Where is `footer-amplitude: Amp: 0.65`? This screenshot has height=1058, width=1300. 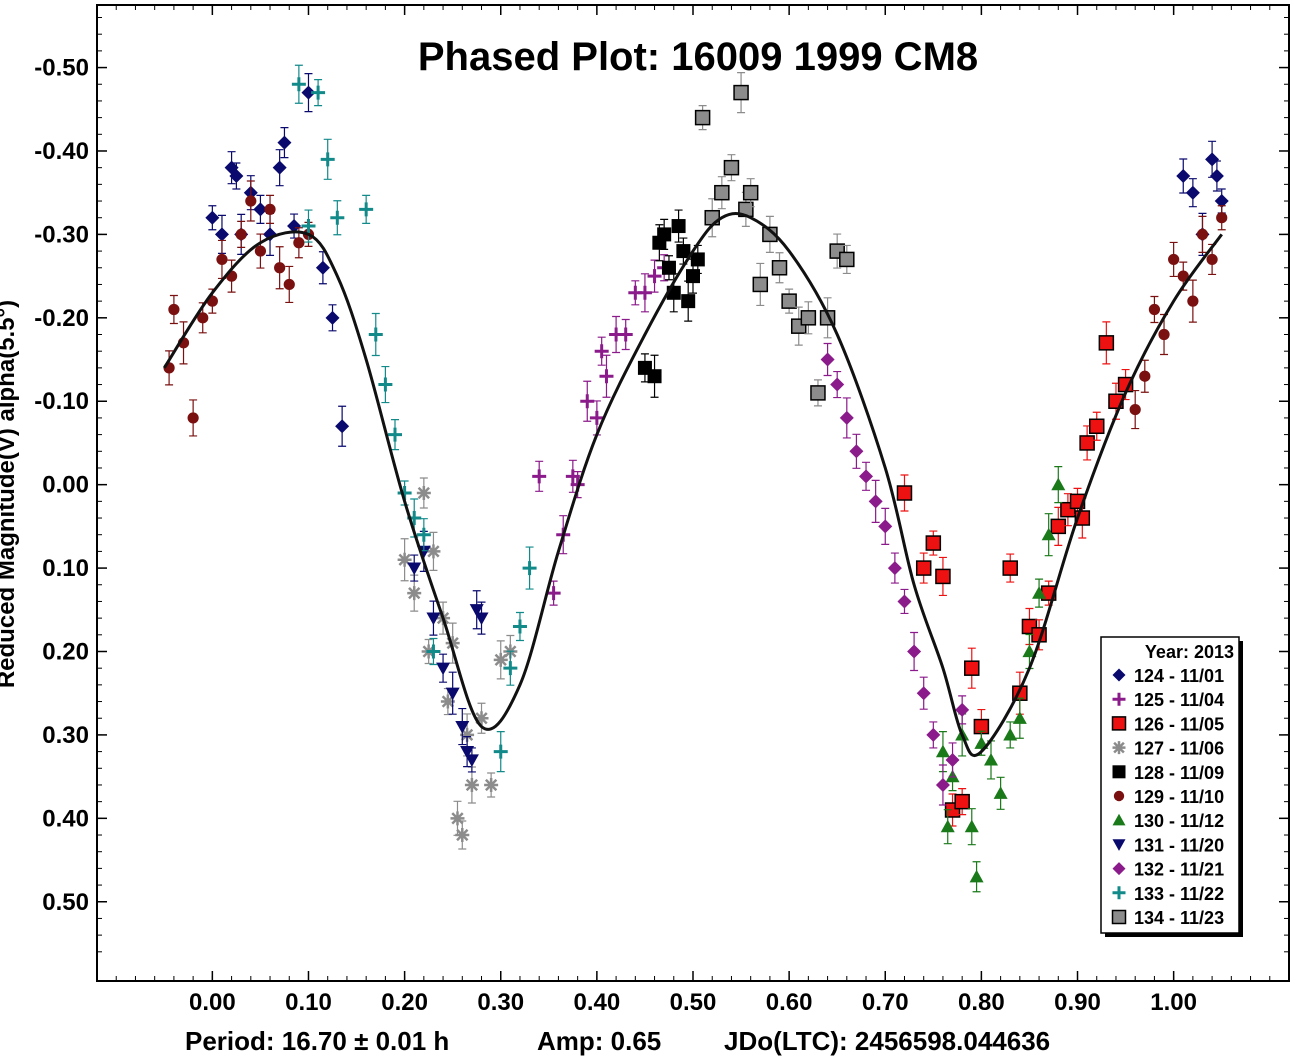
footer-amplitude: Amp: 0.65 is located at coordinates (599, 1041).